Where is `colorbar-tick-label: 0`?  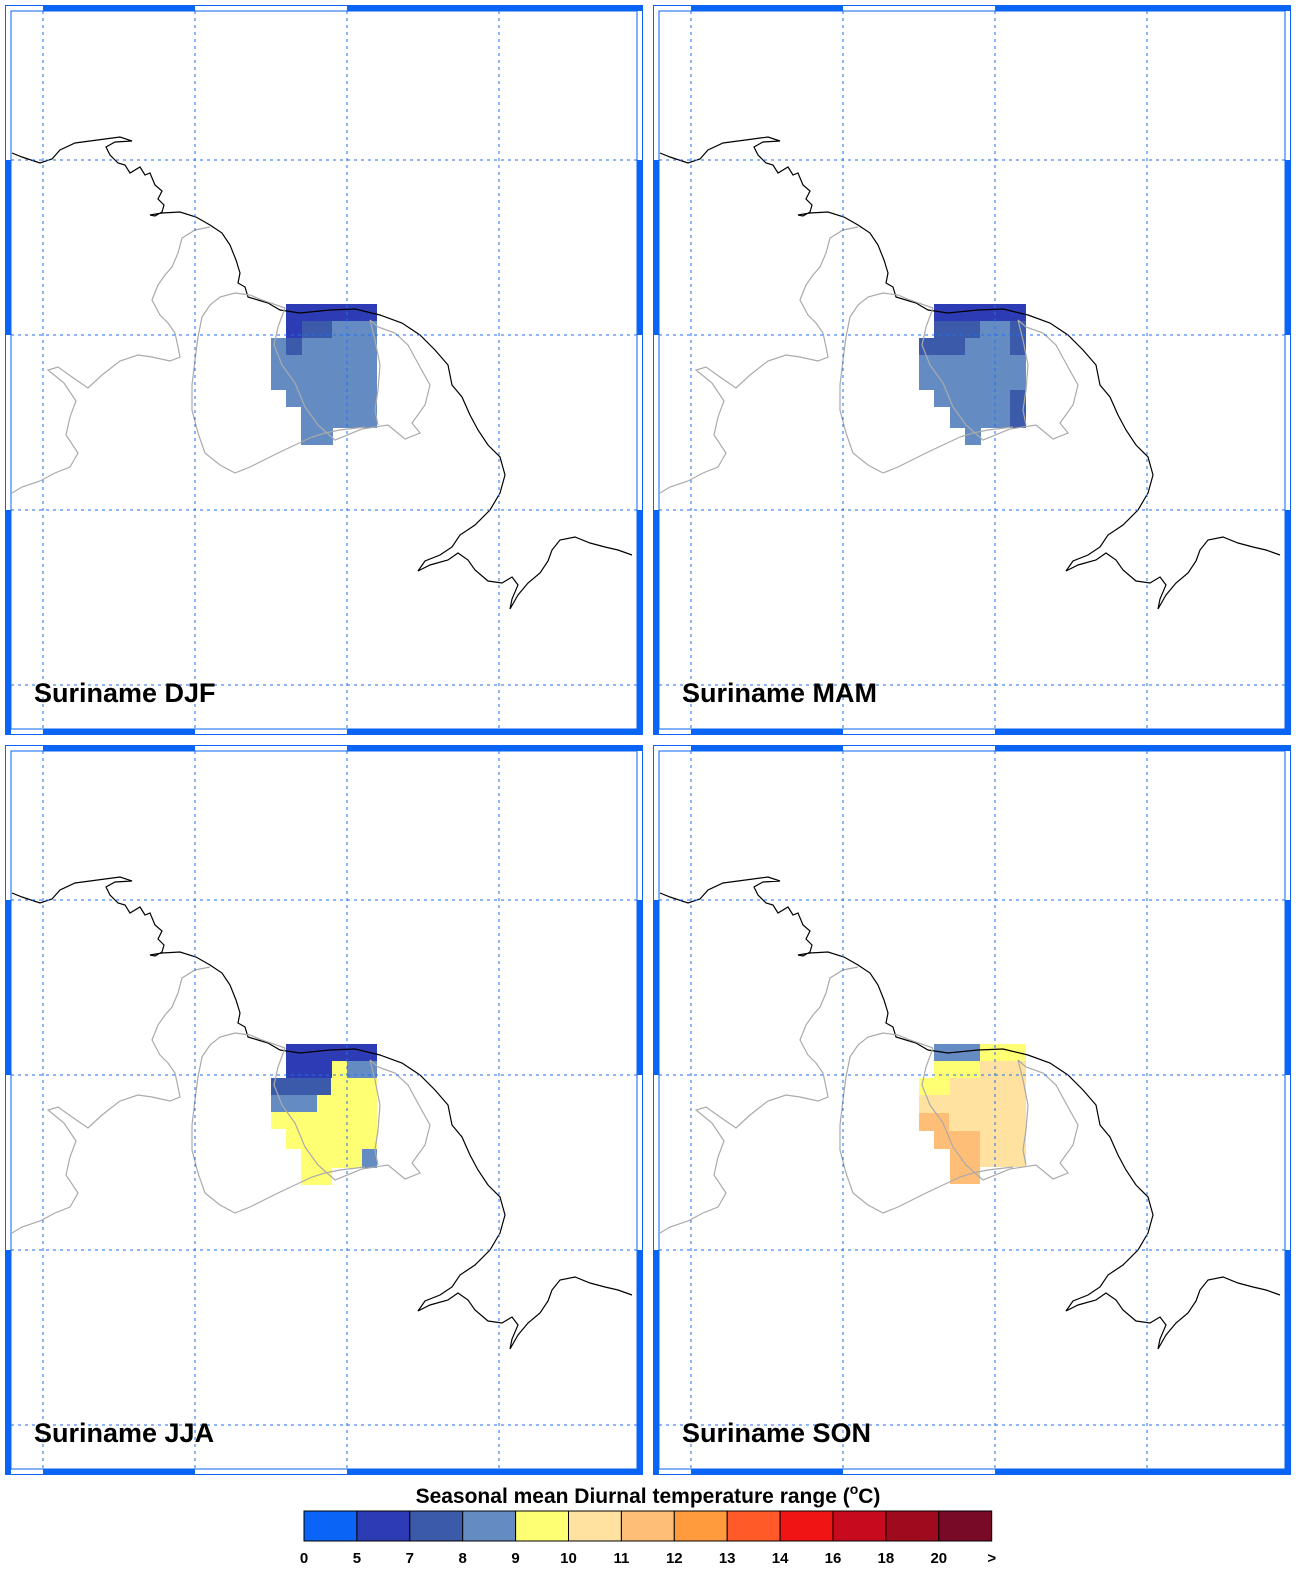
colorbar-tick-label: 0 is located at coordinates (304, 1558).